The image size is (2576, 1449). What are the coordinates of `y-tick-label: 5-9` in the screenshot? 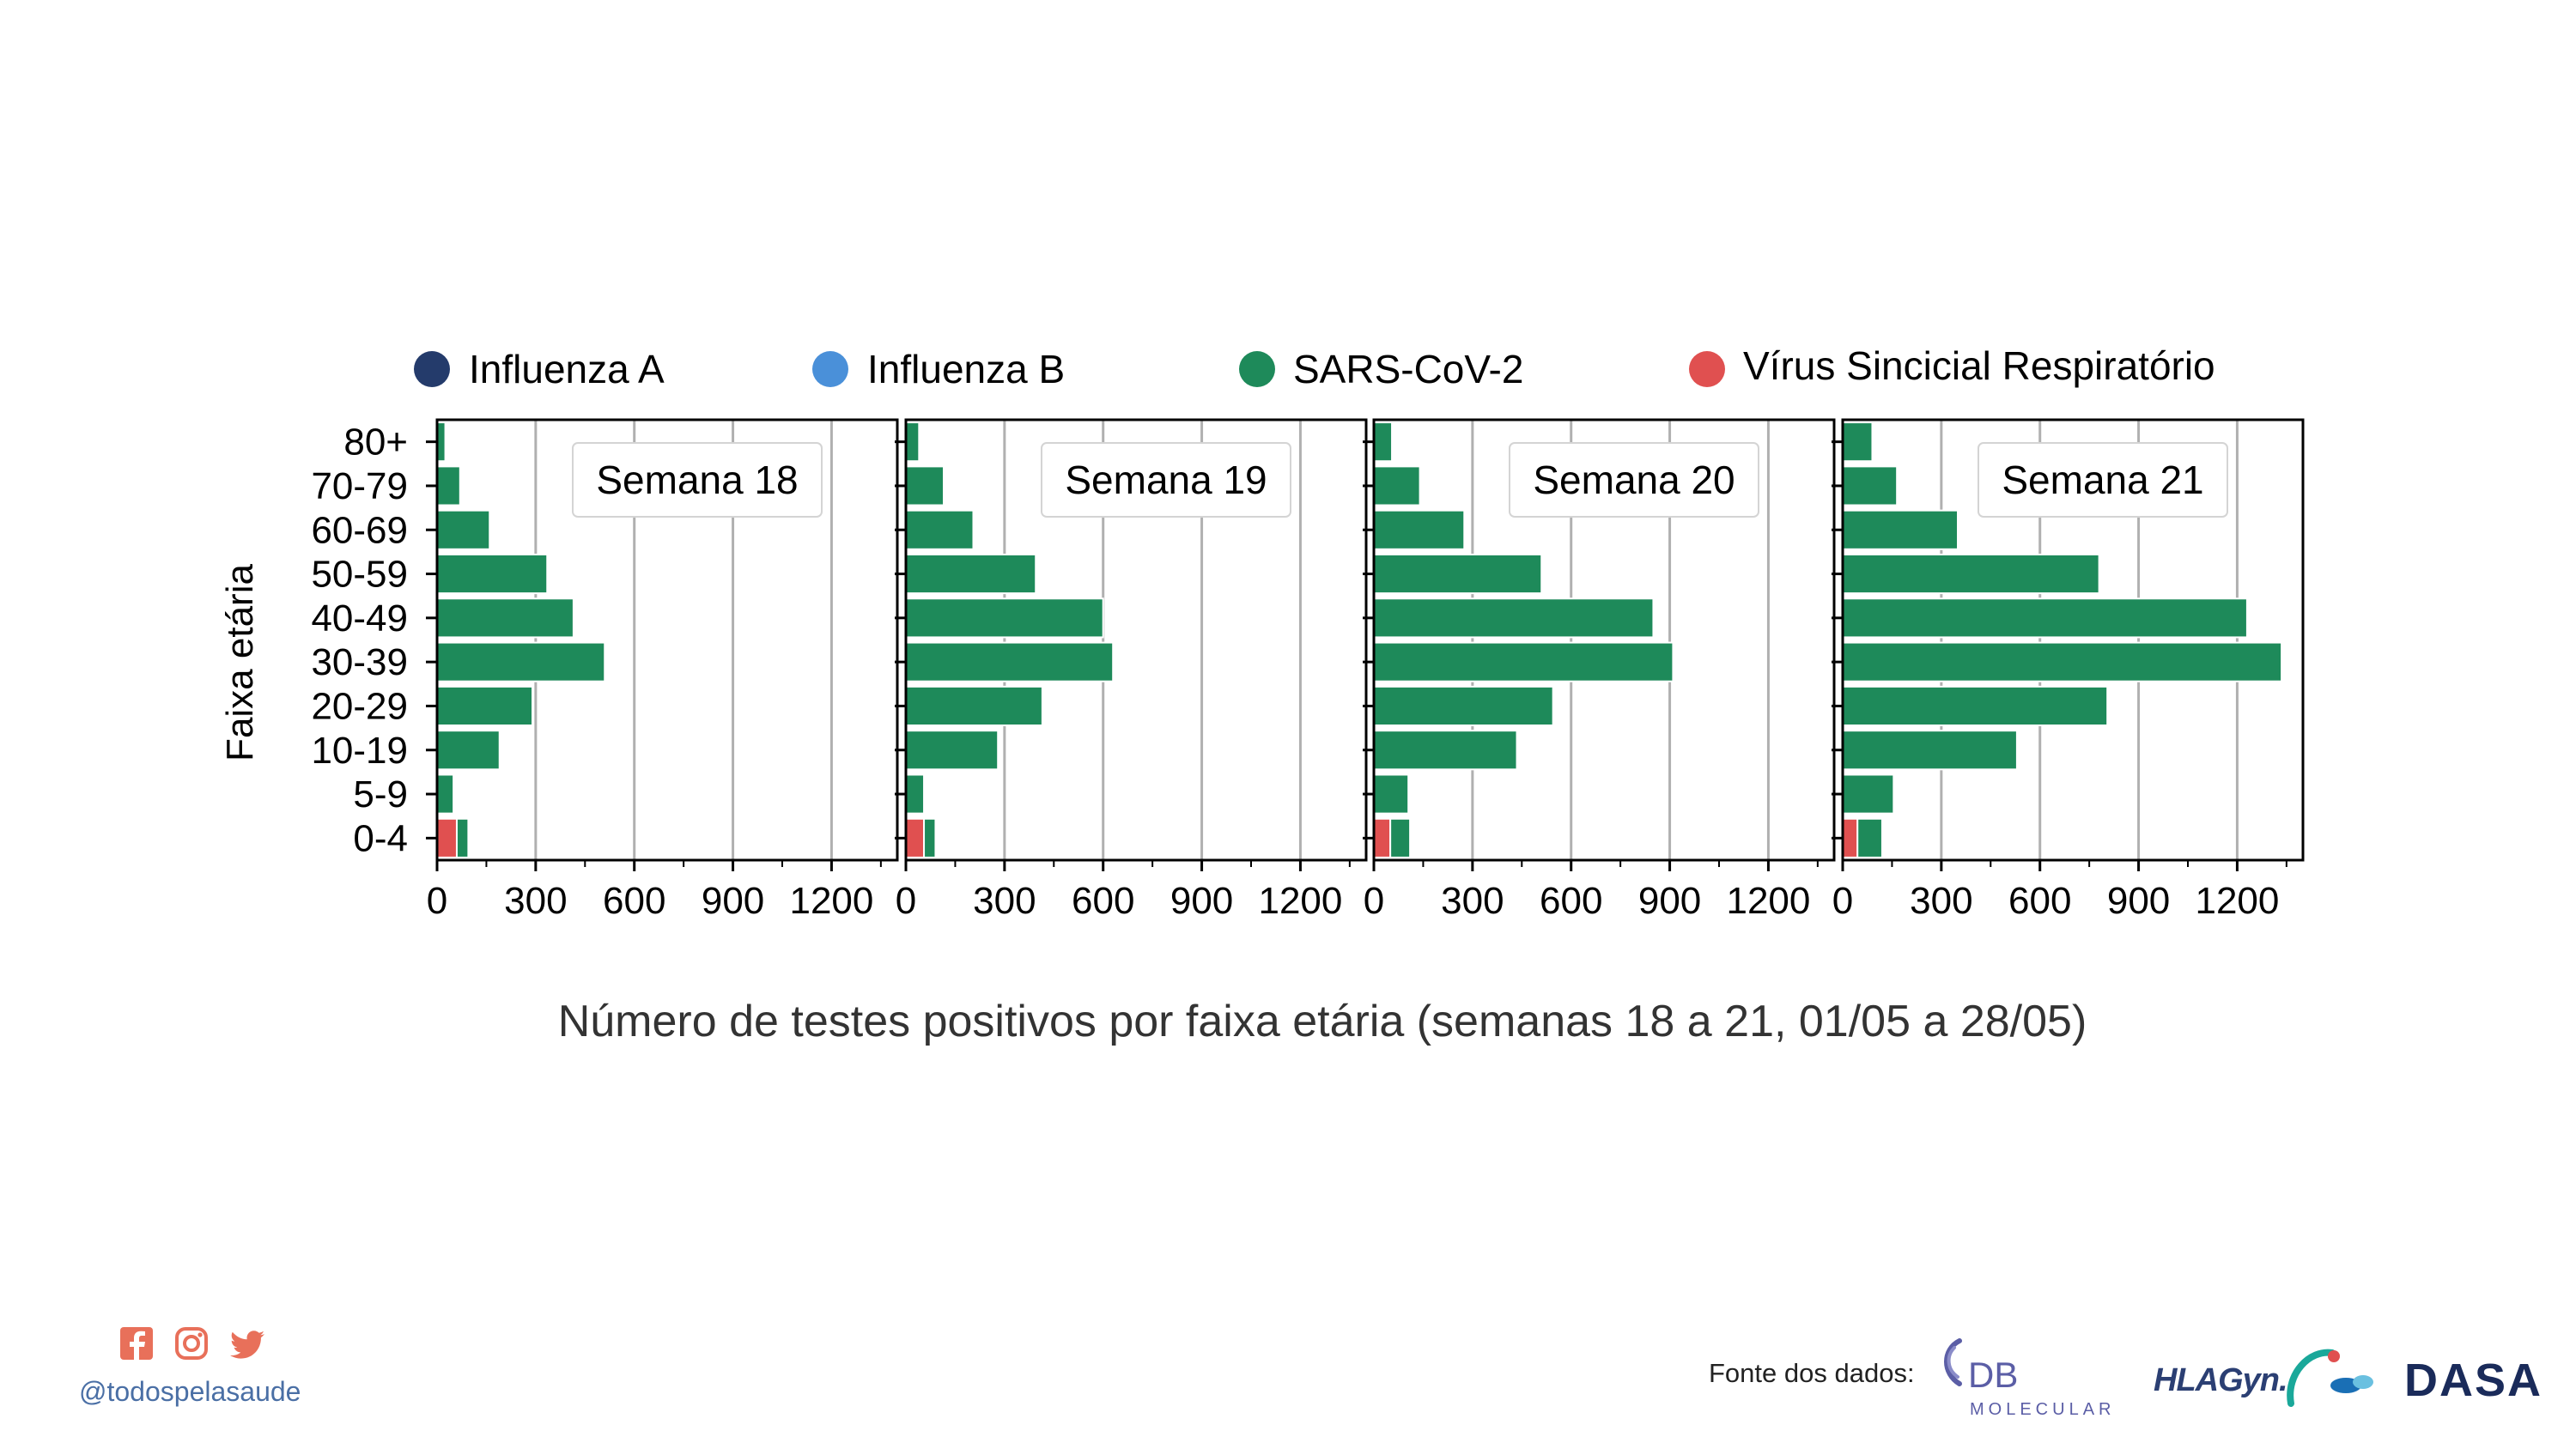 It's located at (380, 794).